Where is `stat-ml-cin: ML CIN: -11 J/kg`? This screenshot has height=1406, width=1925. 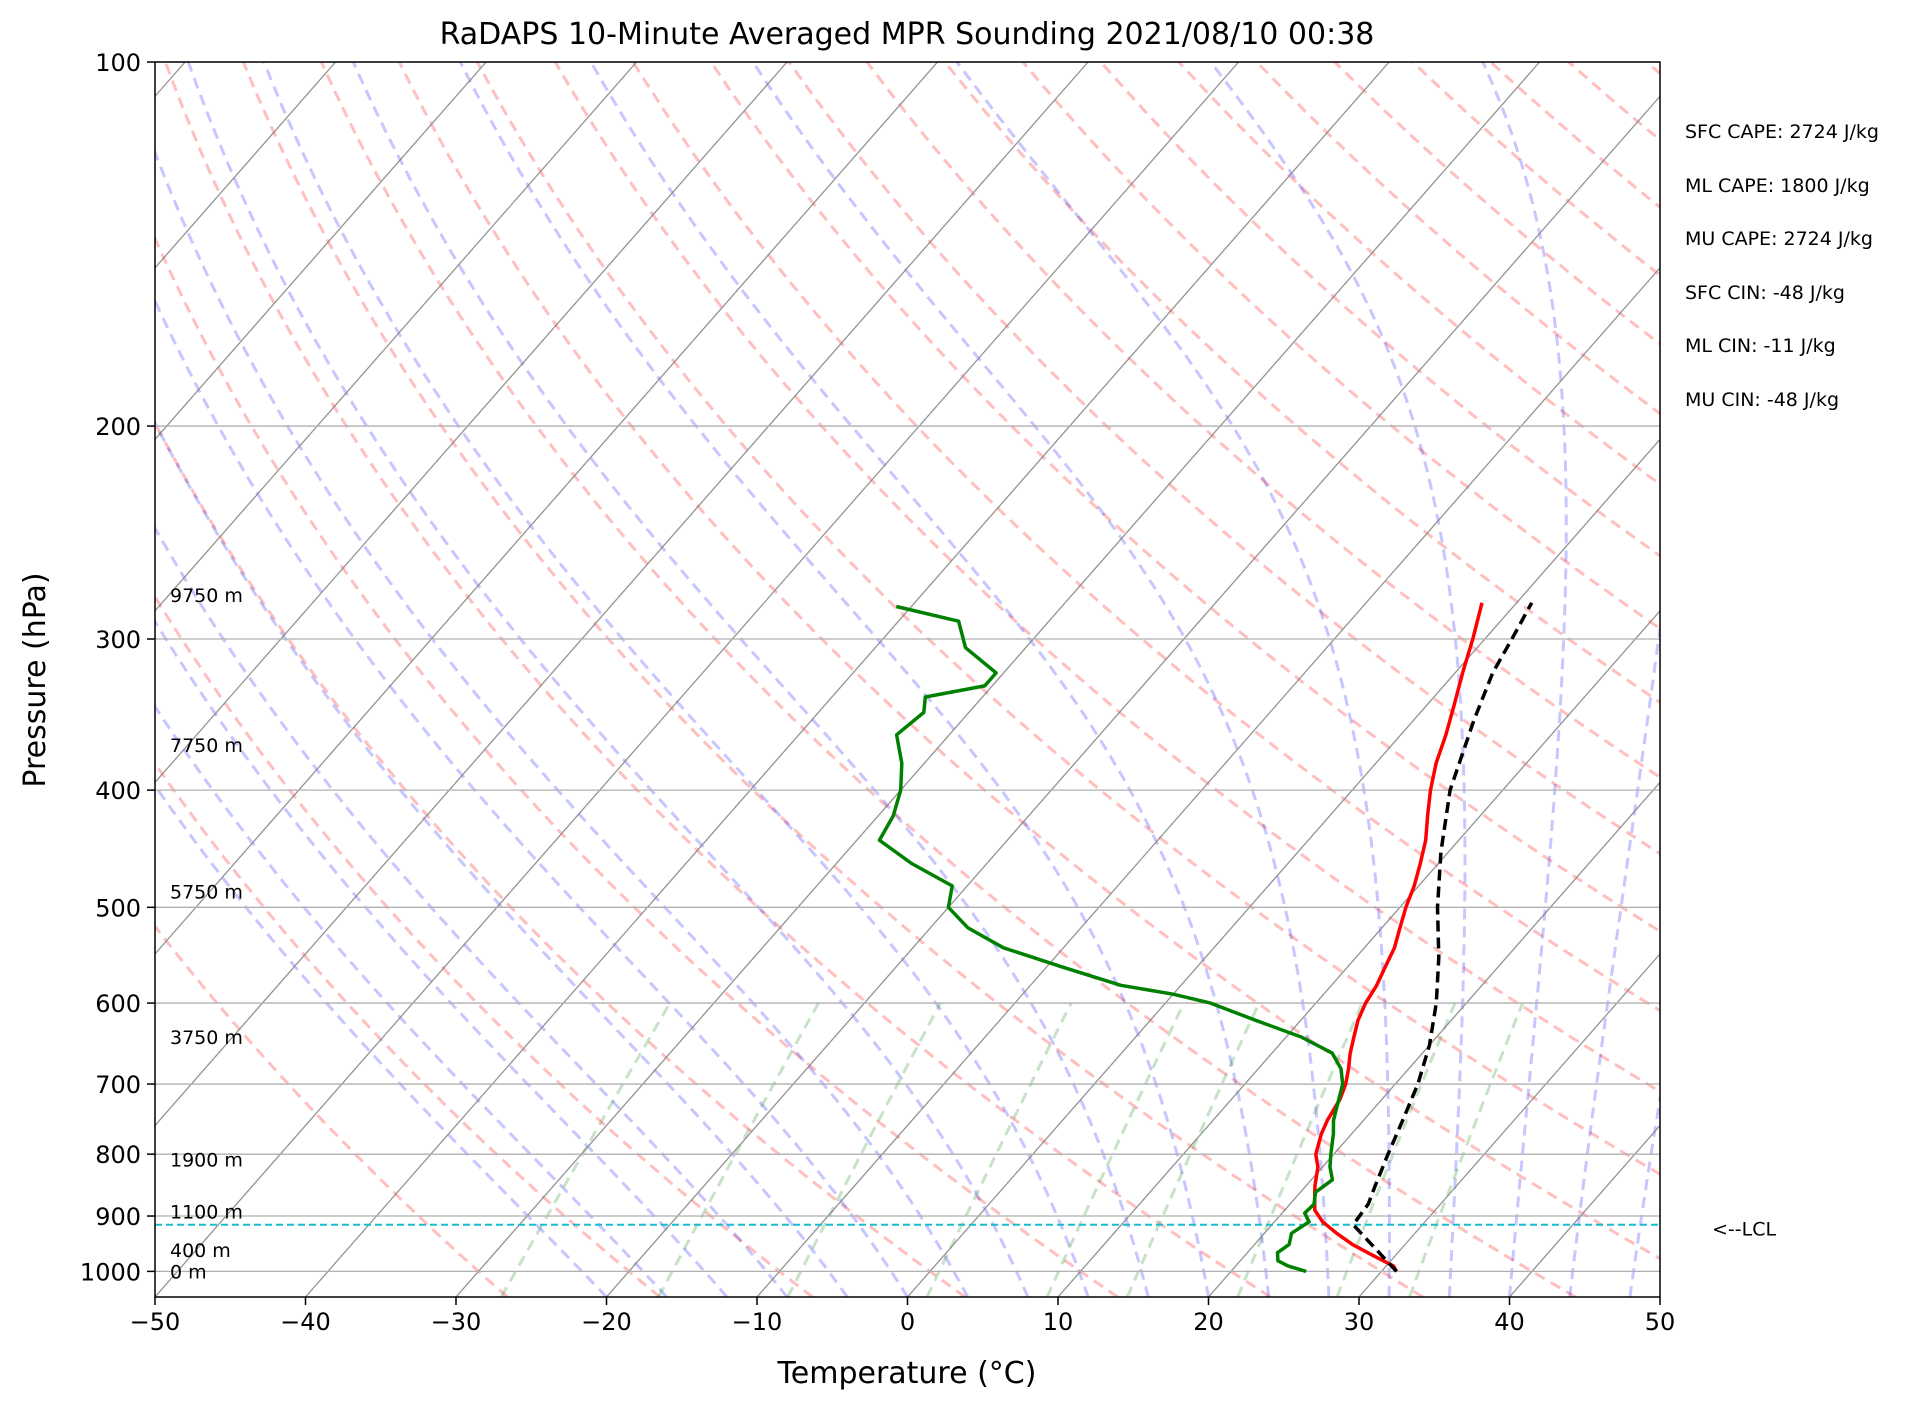
stat-ml-cin: ML CIN: -11 J/kg is located at coordinates (1760, 346).